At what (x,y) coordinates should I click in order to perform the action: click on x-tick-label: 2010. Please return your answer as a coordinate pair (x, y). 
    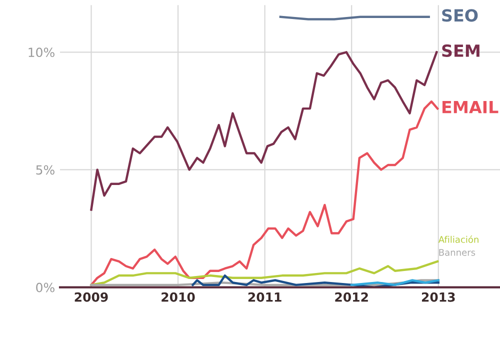
    Looking at the image, I should click on (178, 297).